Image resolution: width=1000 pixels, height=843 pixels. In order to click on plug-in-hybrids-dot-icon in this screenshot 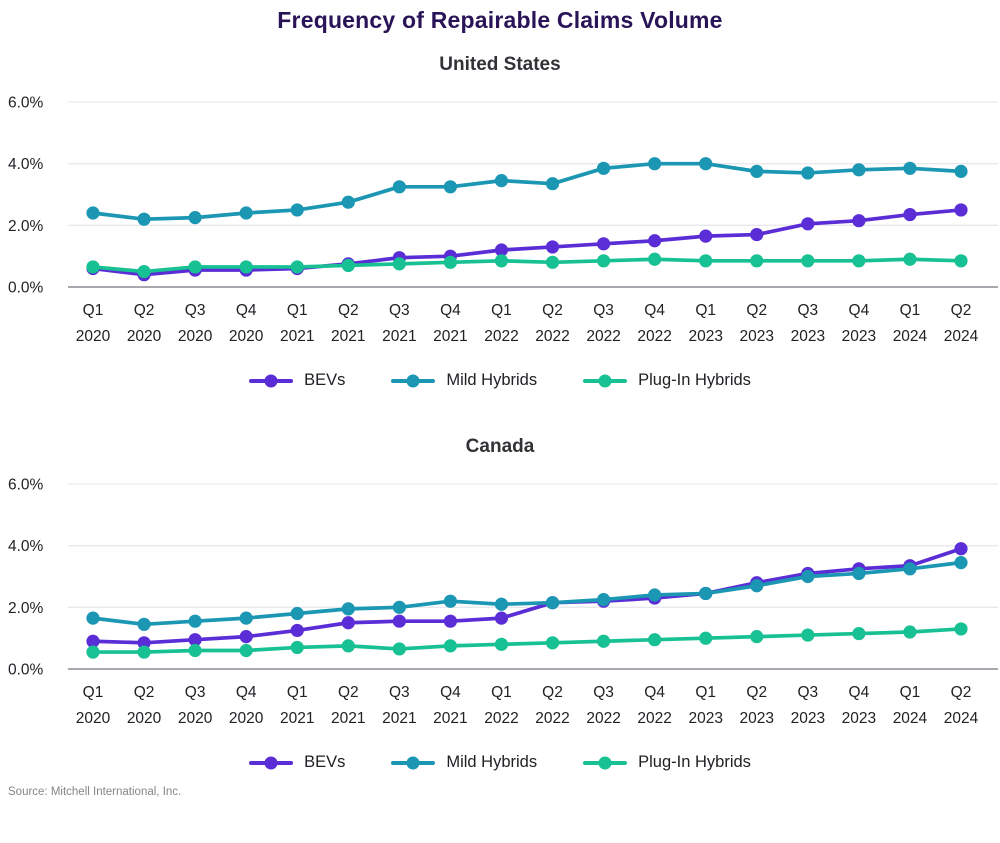, I will do `click(605, 380)`.